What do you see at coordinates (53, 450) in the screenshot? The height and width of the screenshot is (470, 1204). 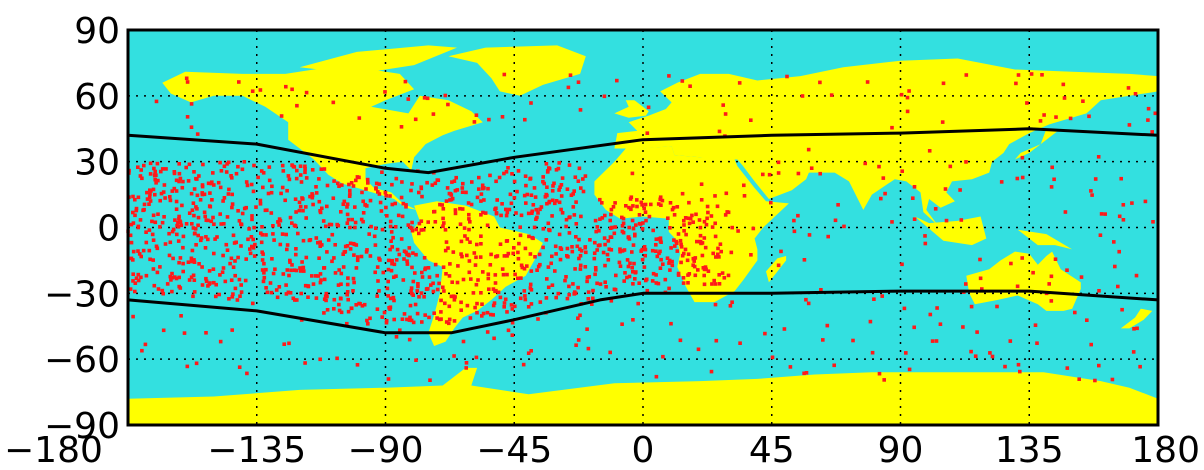 I see `x-tick-label: −180` at bounding box center [53, 450].